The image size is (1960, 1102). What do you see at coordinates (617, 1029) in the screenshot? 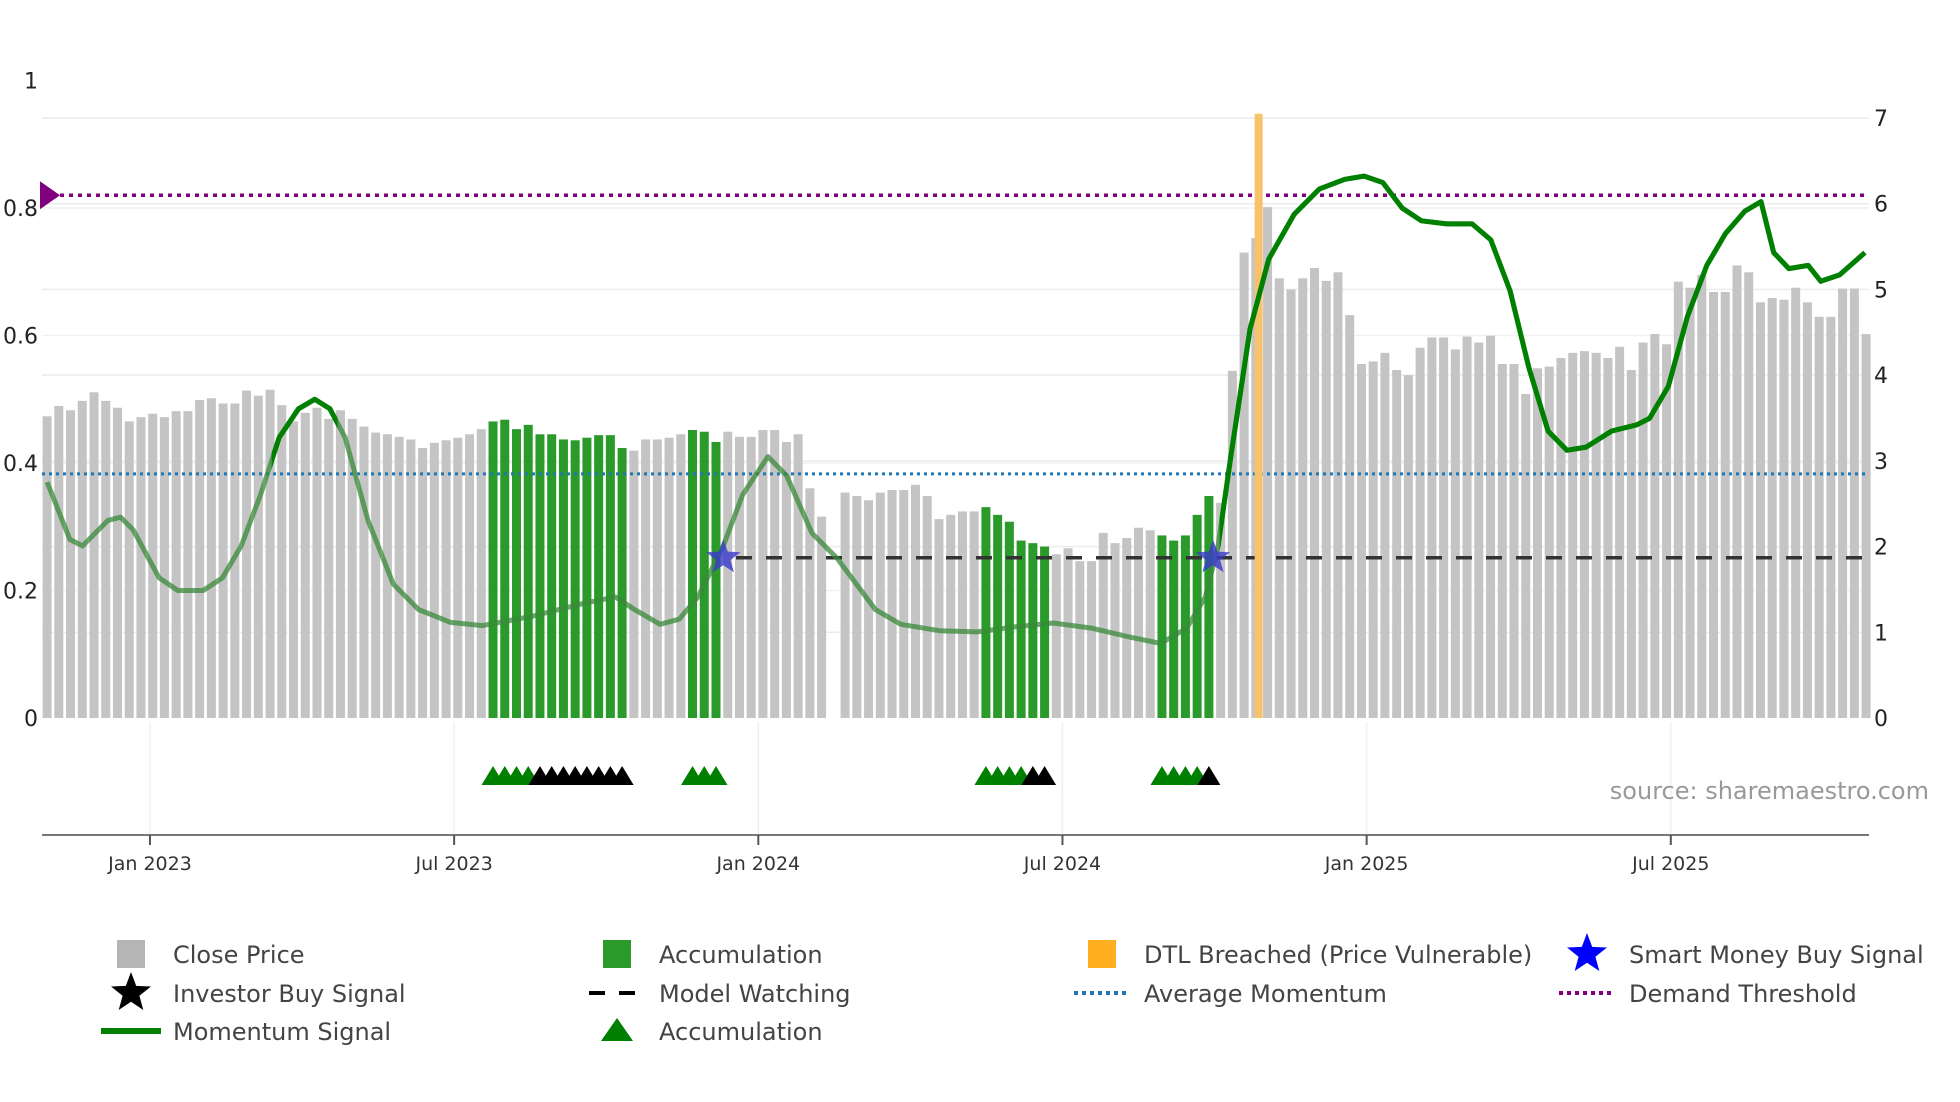
I see `triangle-icon` at bounding box center [617, 1029].